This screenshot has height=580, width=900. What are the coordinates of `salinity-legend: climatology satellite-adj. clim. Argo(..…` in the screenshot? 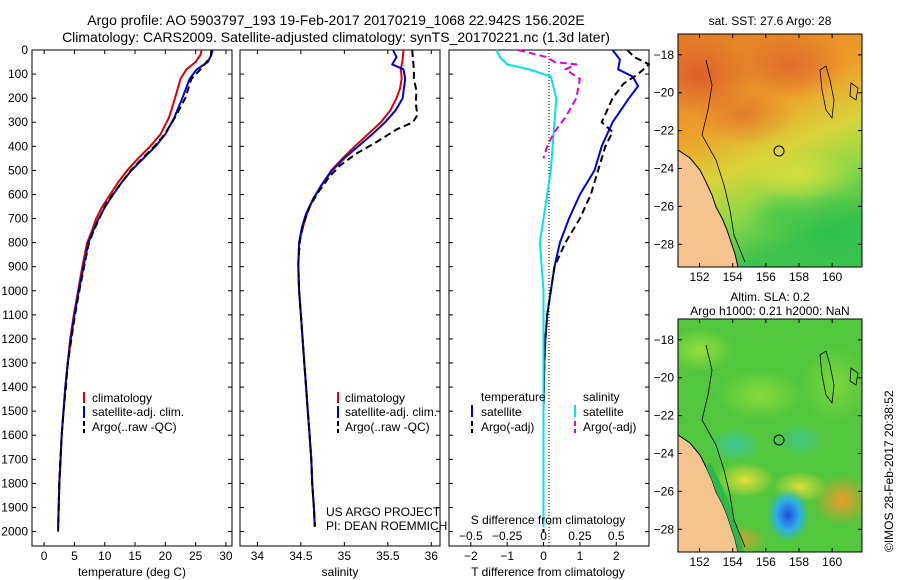 It's located at (387, 412).